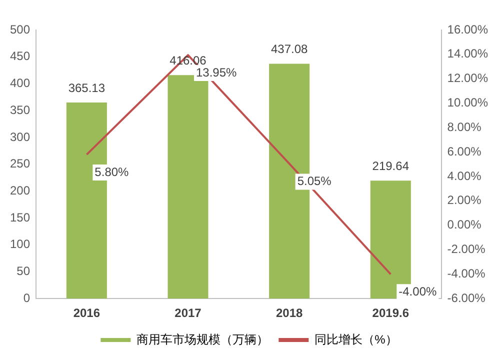 This screenshot has height=362, width=500. Describe the element at coordinates (289, 313) in the screenshot. I see `x-tick-label: 2018` at that location.